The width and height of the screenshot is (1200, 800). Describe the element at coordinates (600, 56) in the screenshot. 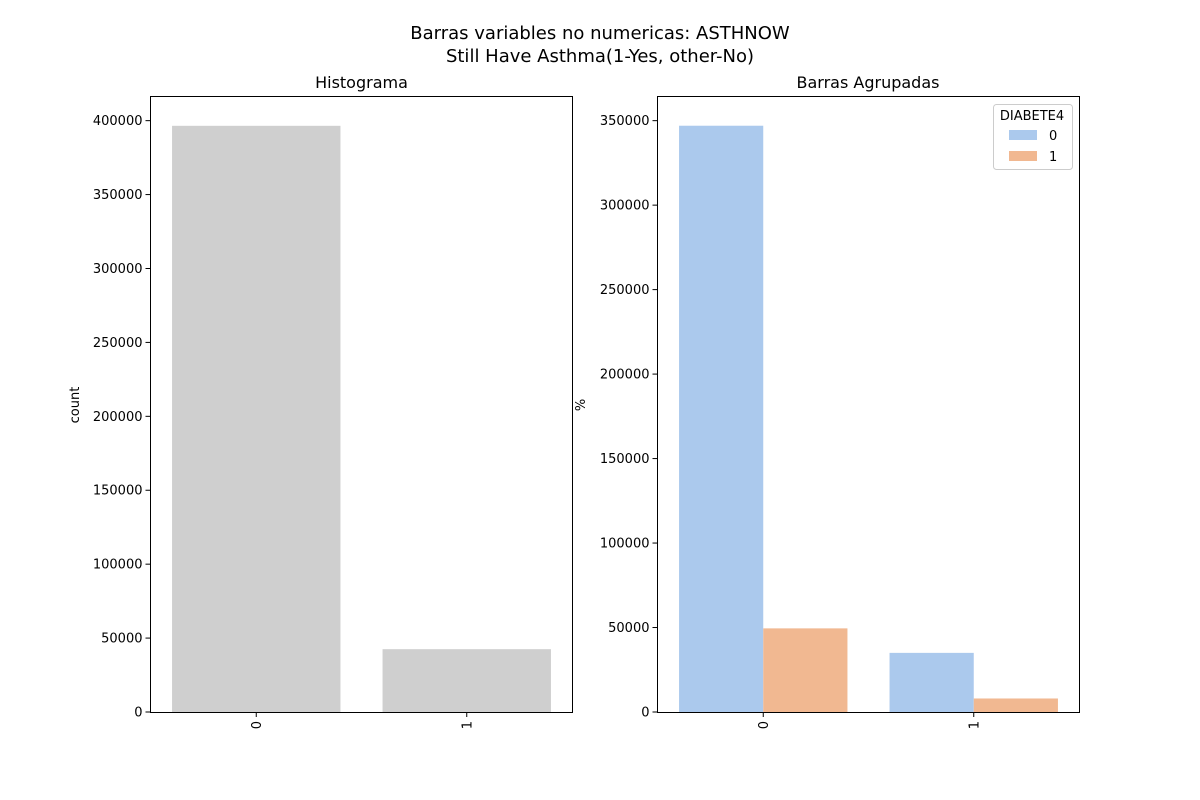

I see `figure-title-line-2: Still Have Asthma(1-Yes, other-No)` at that location.